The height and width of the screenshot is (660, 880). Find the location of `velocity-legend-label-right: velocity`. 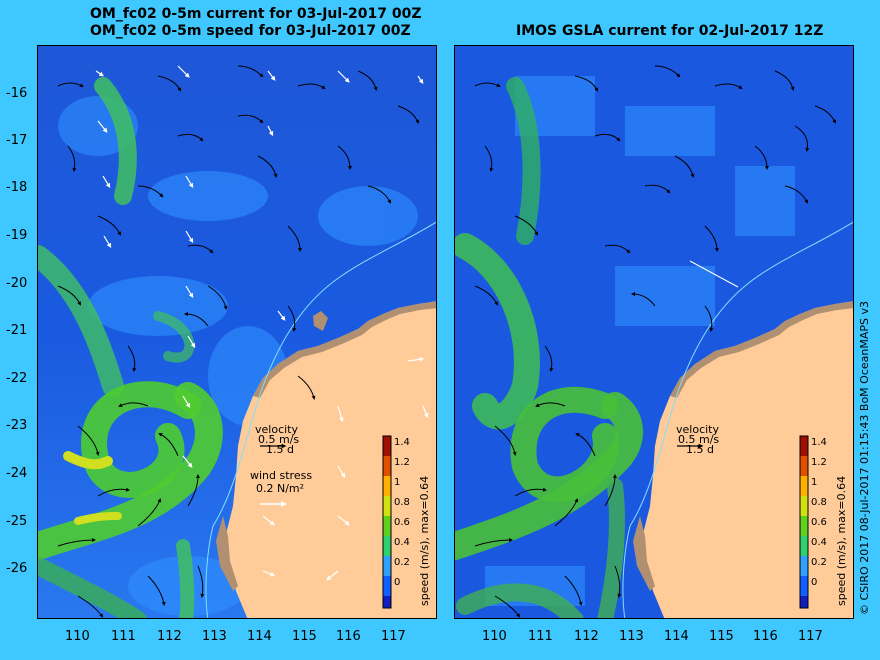

velocity-legend-label-right: velocity is located at coordinates (697, 429).